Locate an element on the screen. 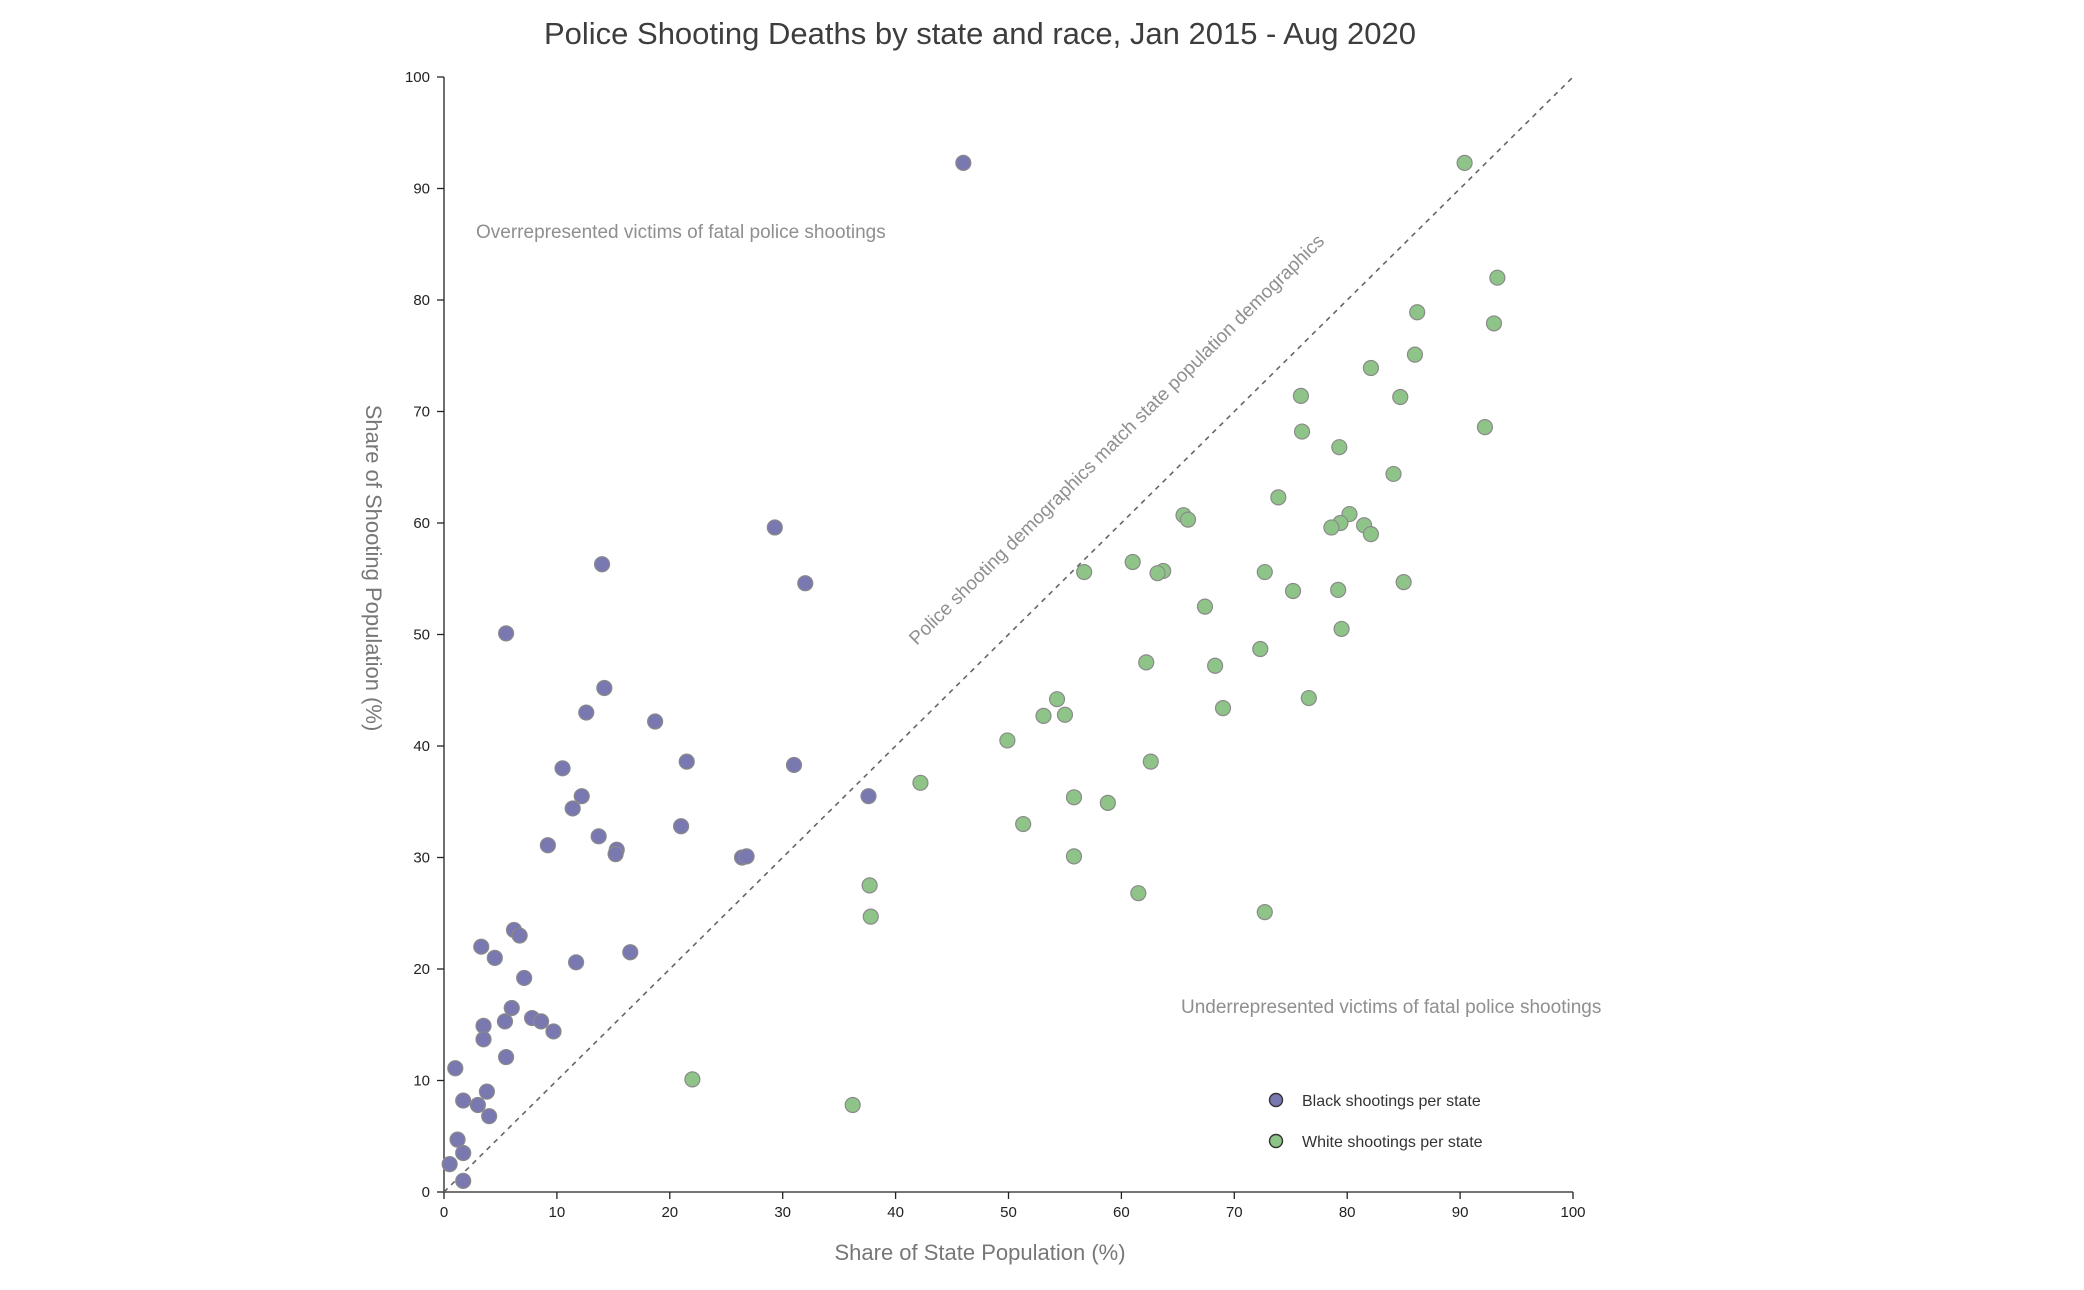  x-tick-label: 70 is located at coordinates (1234, 1212).